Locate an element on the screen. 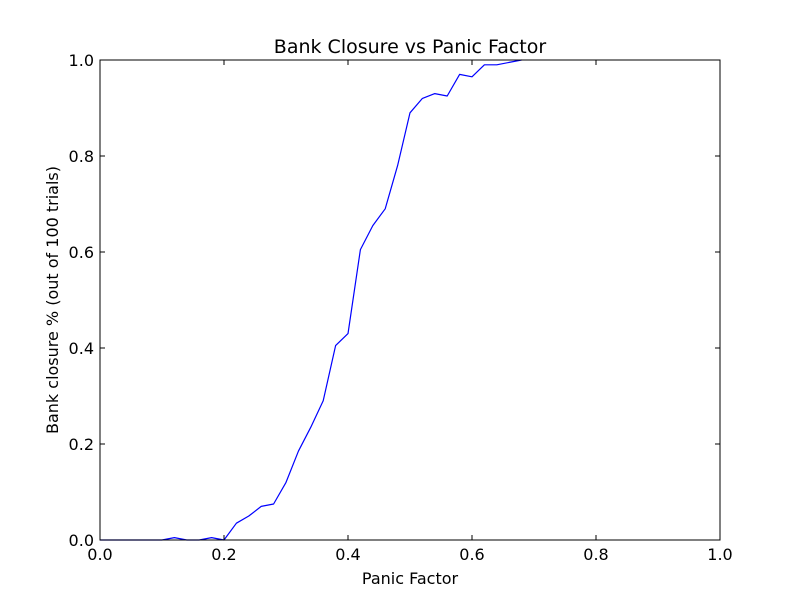 The height and width of the screenshot is (600, 800). y-tick-label: 0.6 is located at coordinates (81, 252).